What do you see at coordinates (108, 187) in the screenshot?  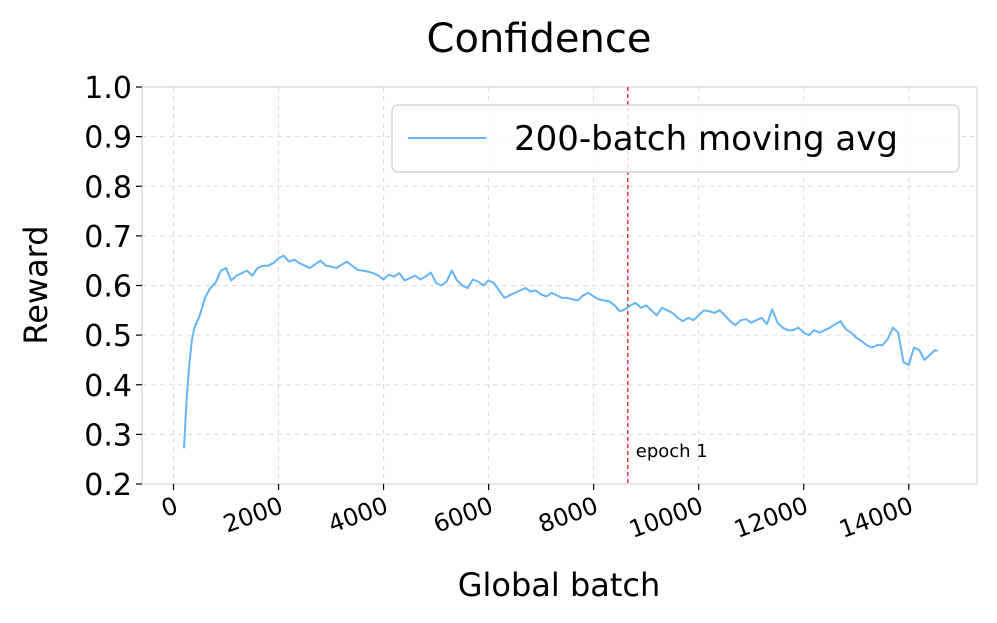 I see `y-tick-label: 0.8` at bounding box center [108, 187].